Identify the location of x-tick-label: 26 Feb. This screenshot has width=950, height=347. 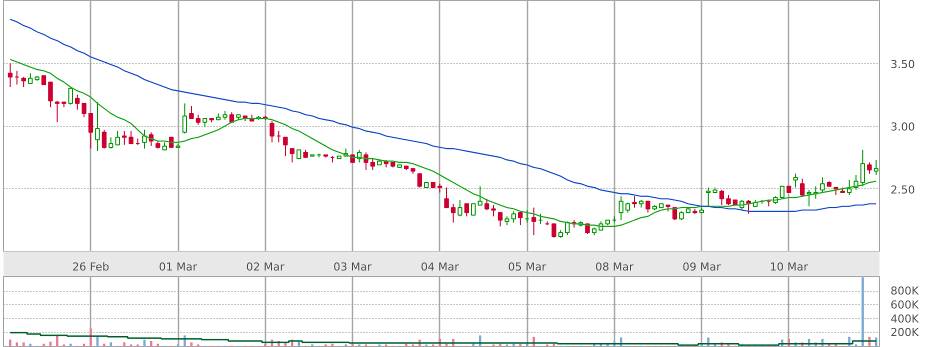
(91, 267).